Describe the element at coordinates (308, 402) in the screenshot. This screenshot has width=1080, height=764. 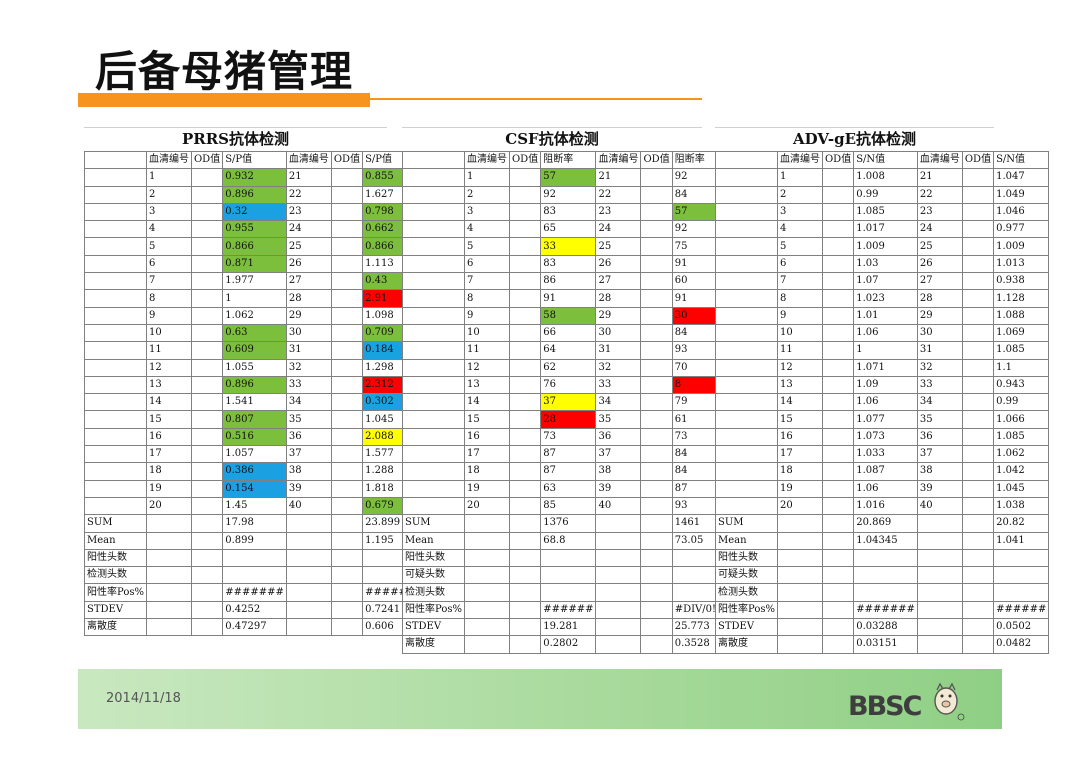
I see `table-cell: 34` at that location.